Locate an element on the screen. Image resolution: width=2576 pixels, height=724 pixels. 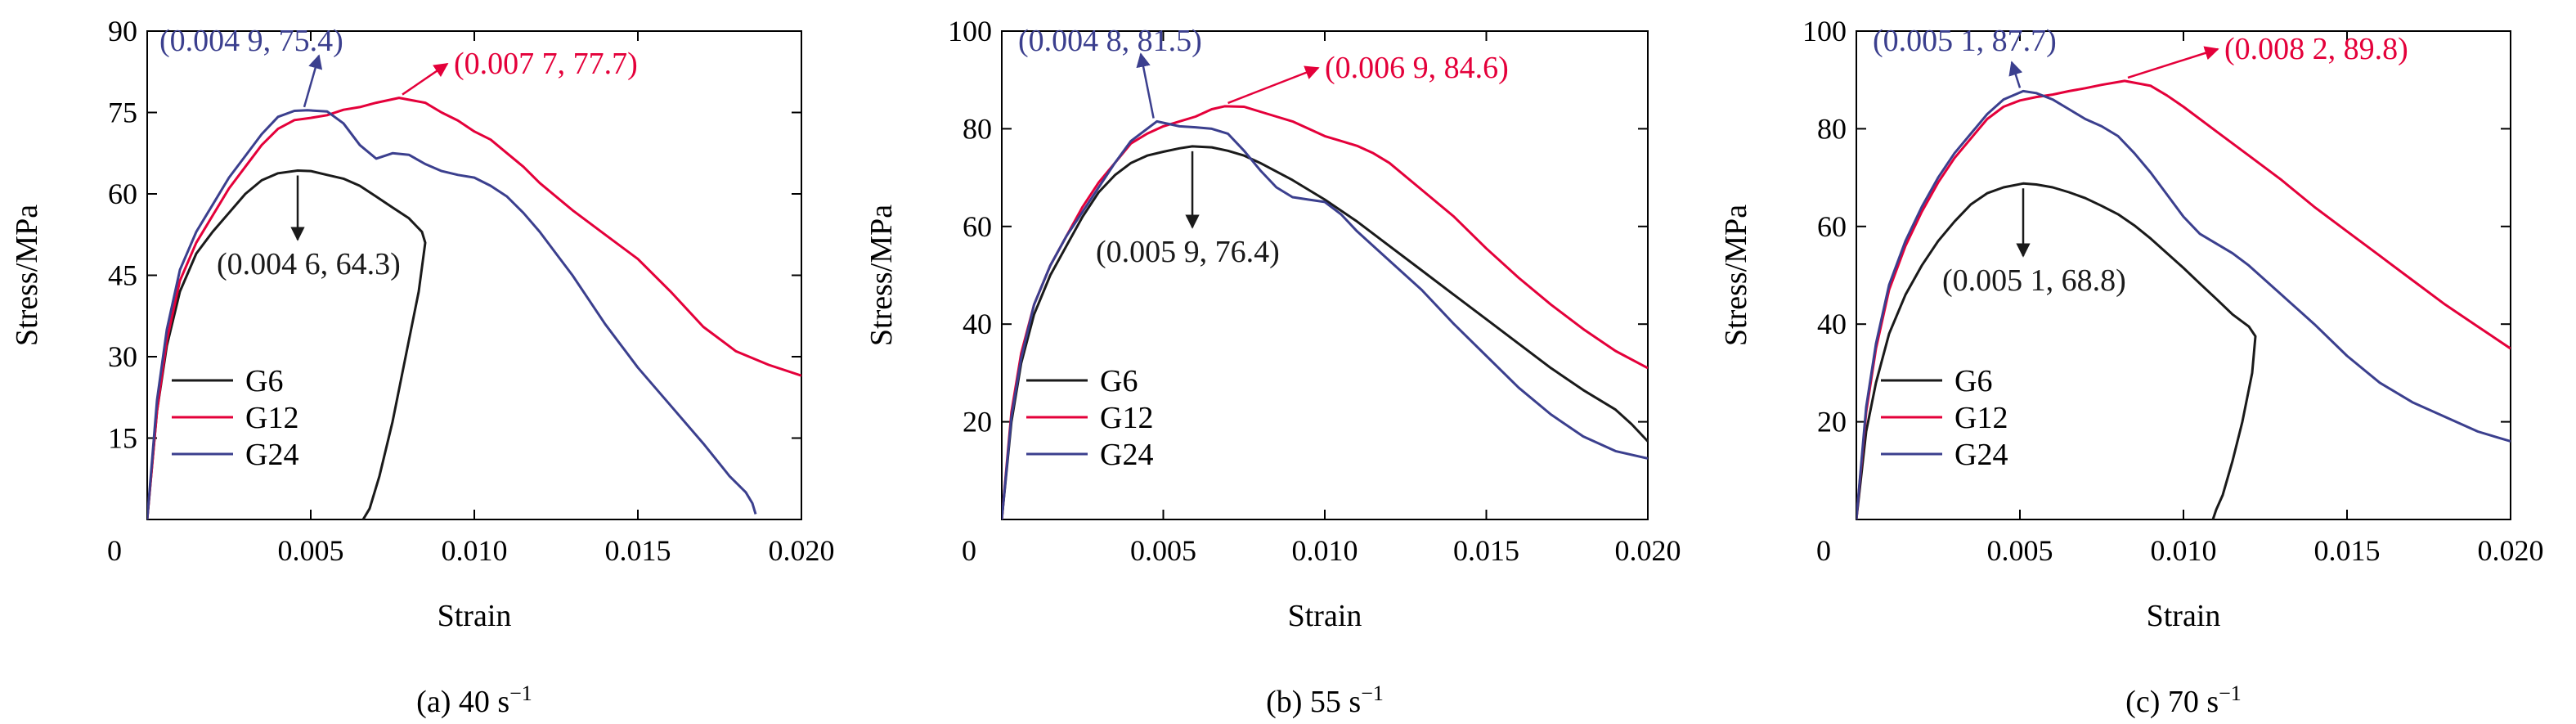
y-tick-label: 75 is located at coordinates (122, 113).